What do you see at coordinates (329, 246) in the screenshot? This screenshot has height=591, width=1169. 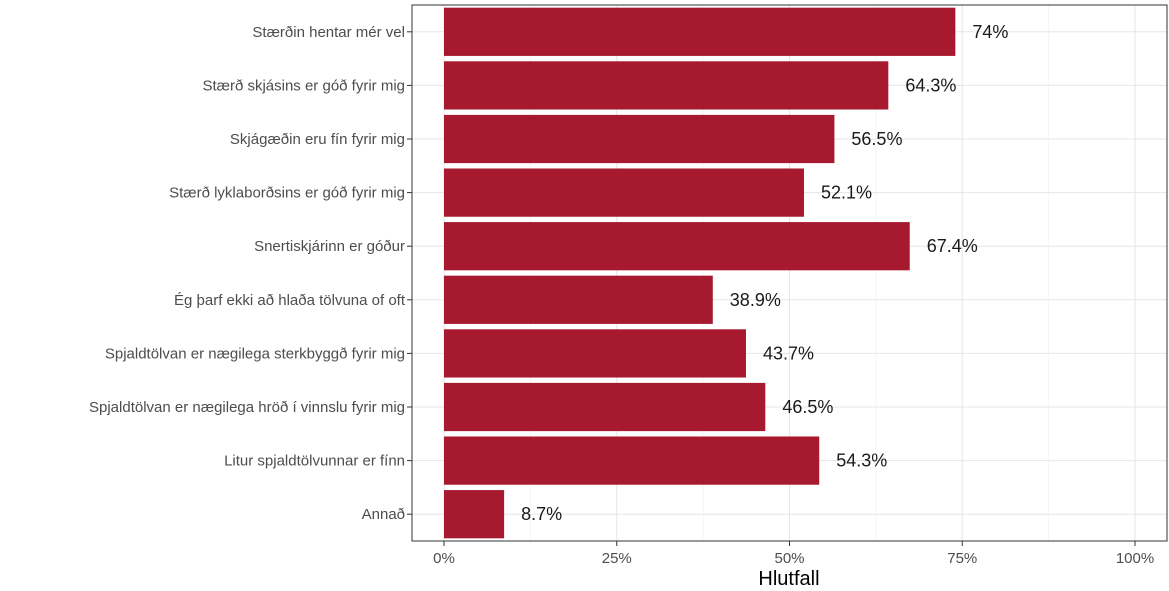 I see `category-label: Snertiskjárinn er góður` at bounding box center [329, 246].